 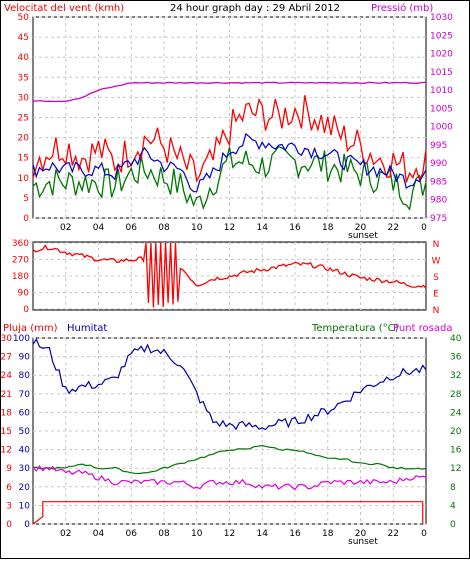 I want to click on chart-title: 24 hour graph day : 29 Abril 2012, so click(x=255, y=8).